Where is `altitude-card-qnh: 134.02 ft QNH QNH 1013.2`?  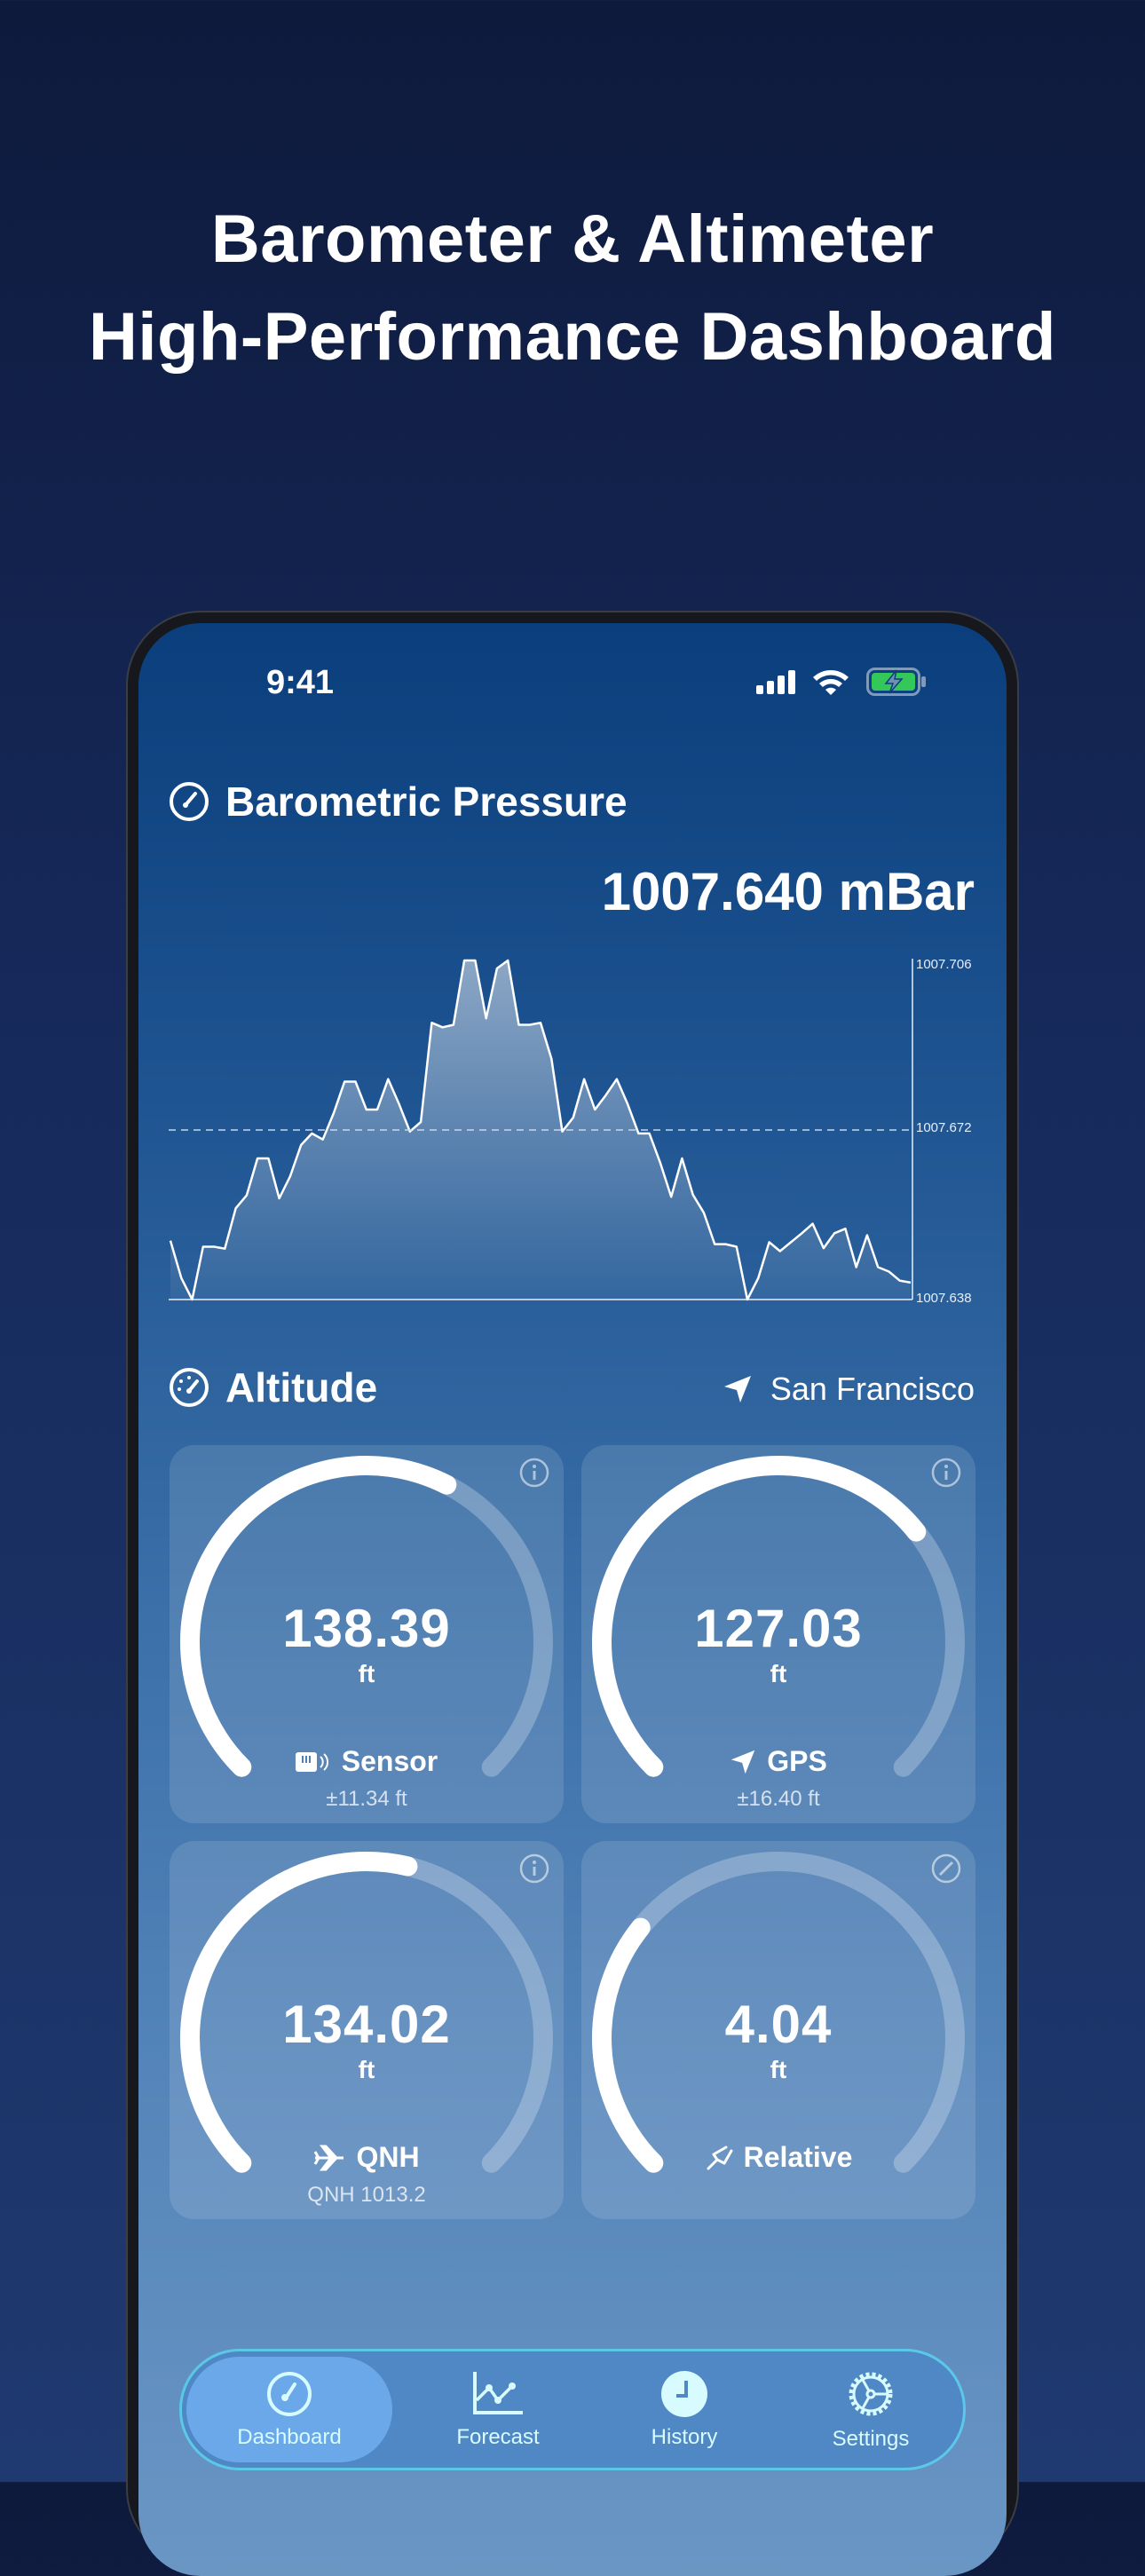 altitude-card-qnh: 134.02 ft QNH QNH 1013.2 is located at coordinates (367, 2030).